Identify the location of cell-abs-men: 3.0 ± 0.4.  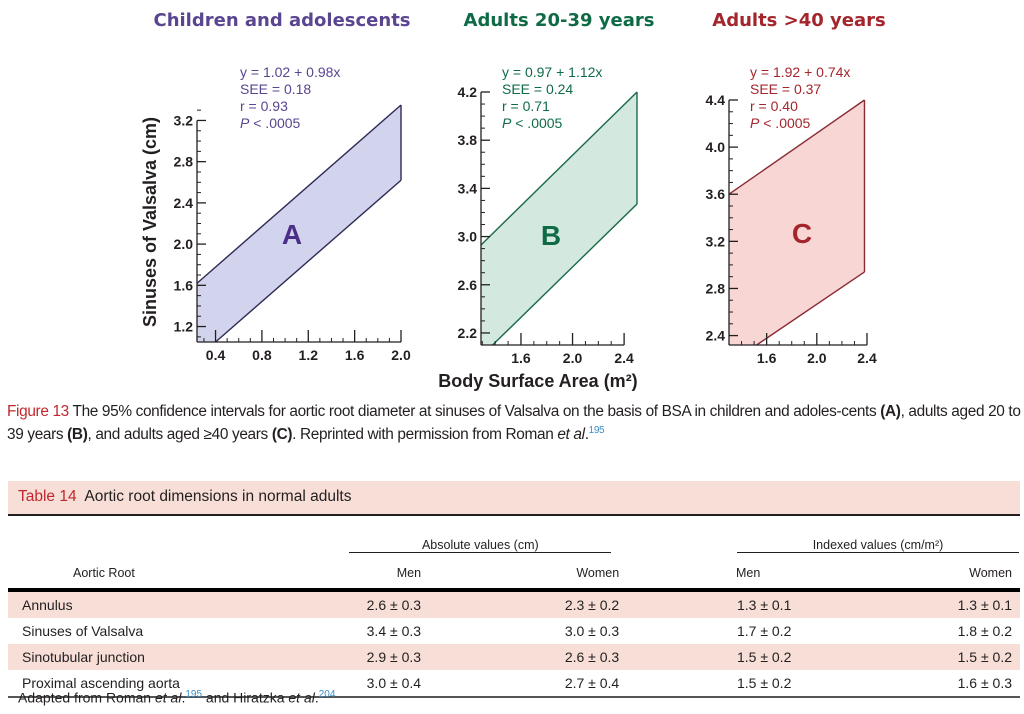
(374, 684).